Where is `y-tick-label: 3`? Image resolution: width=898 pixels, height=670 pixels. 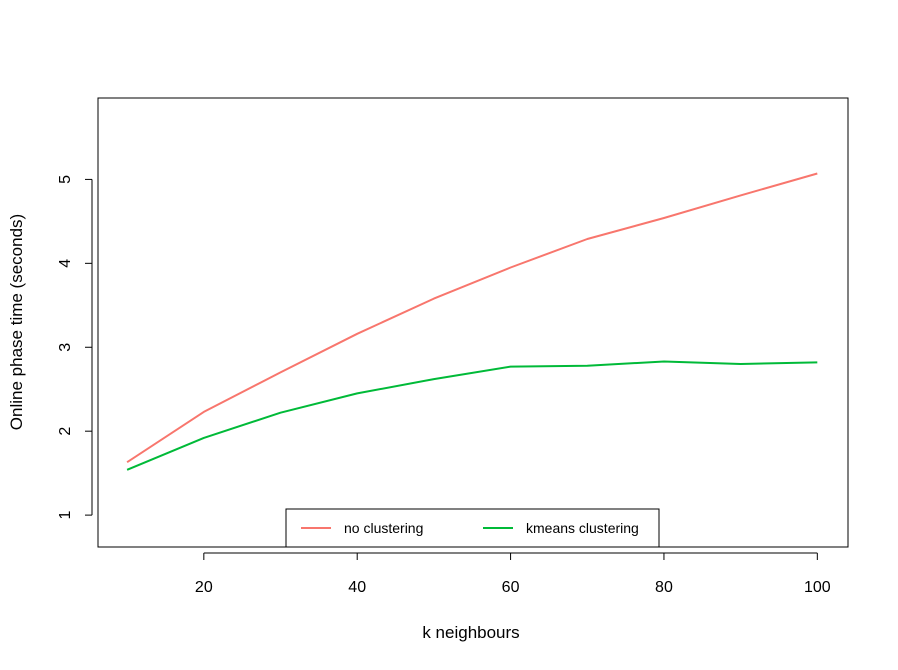
y-tick-label: 3 is located at coordinates (65, 347).